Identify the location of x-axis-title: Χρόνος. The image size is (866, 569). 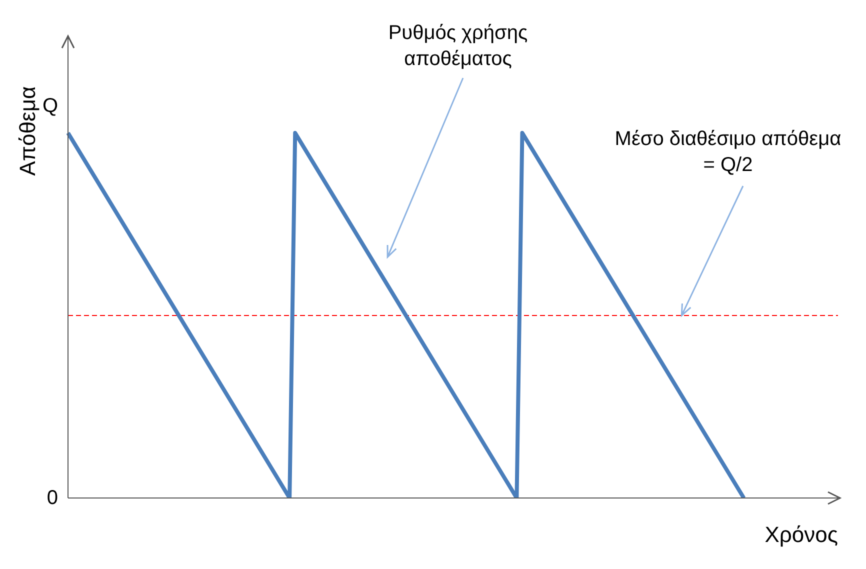
(801, 535).